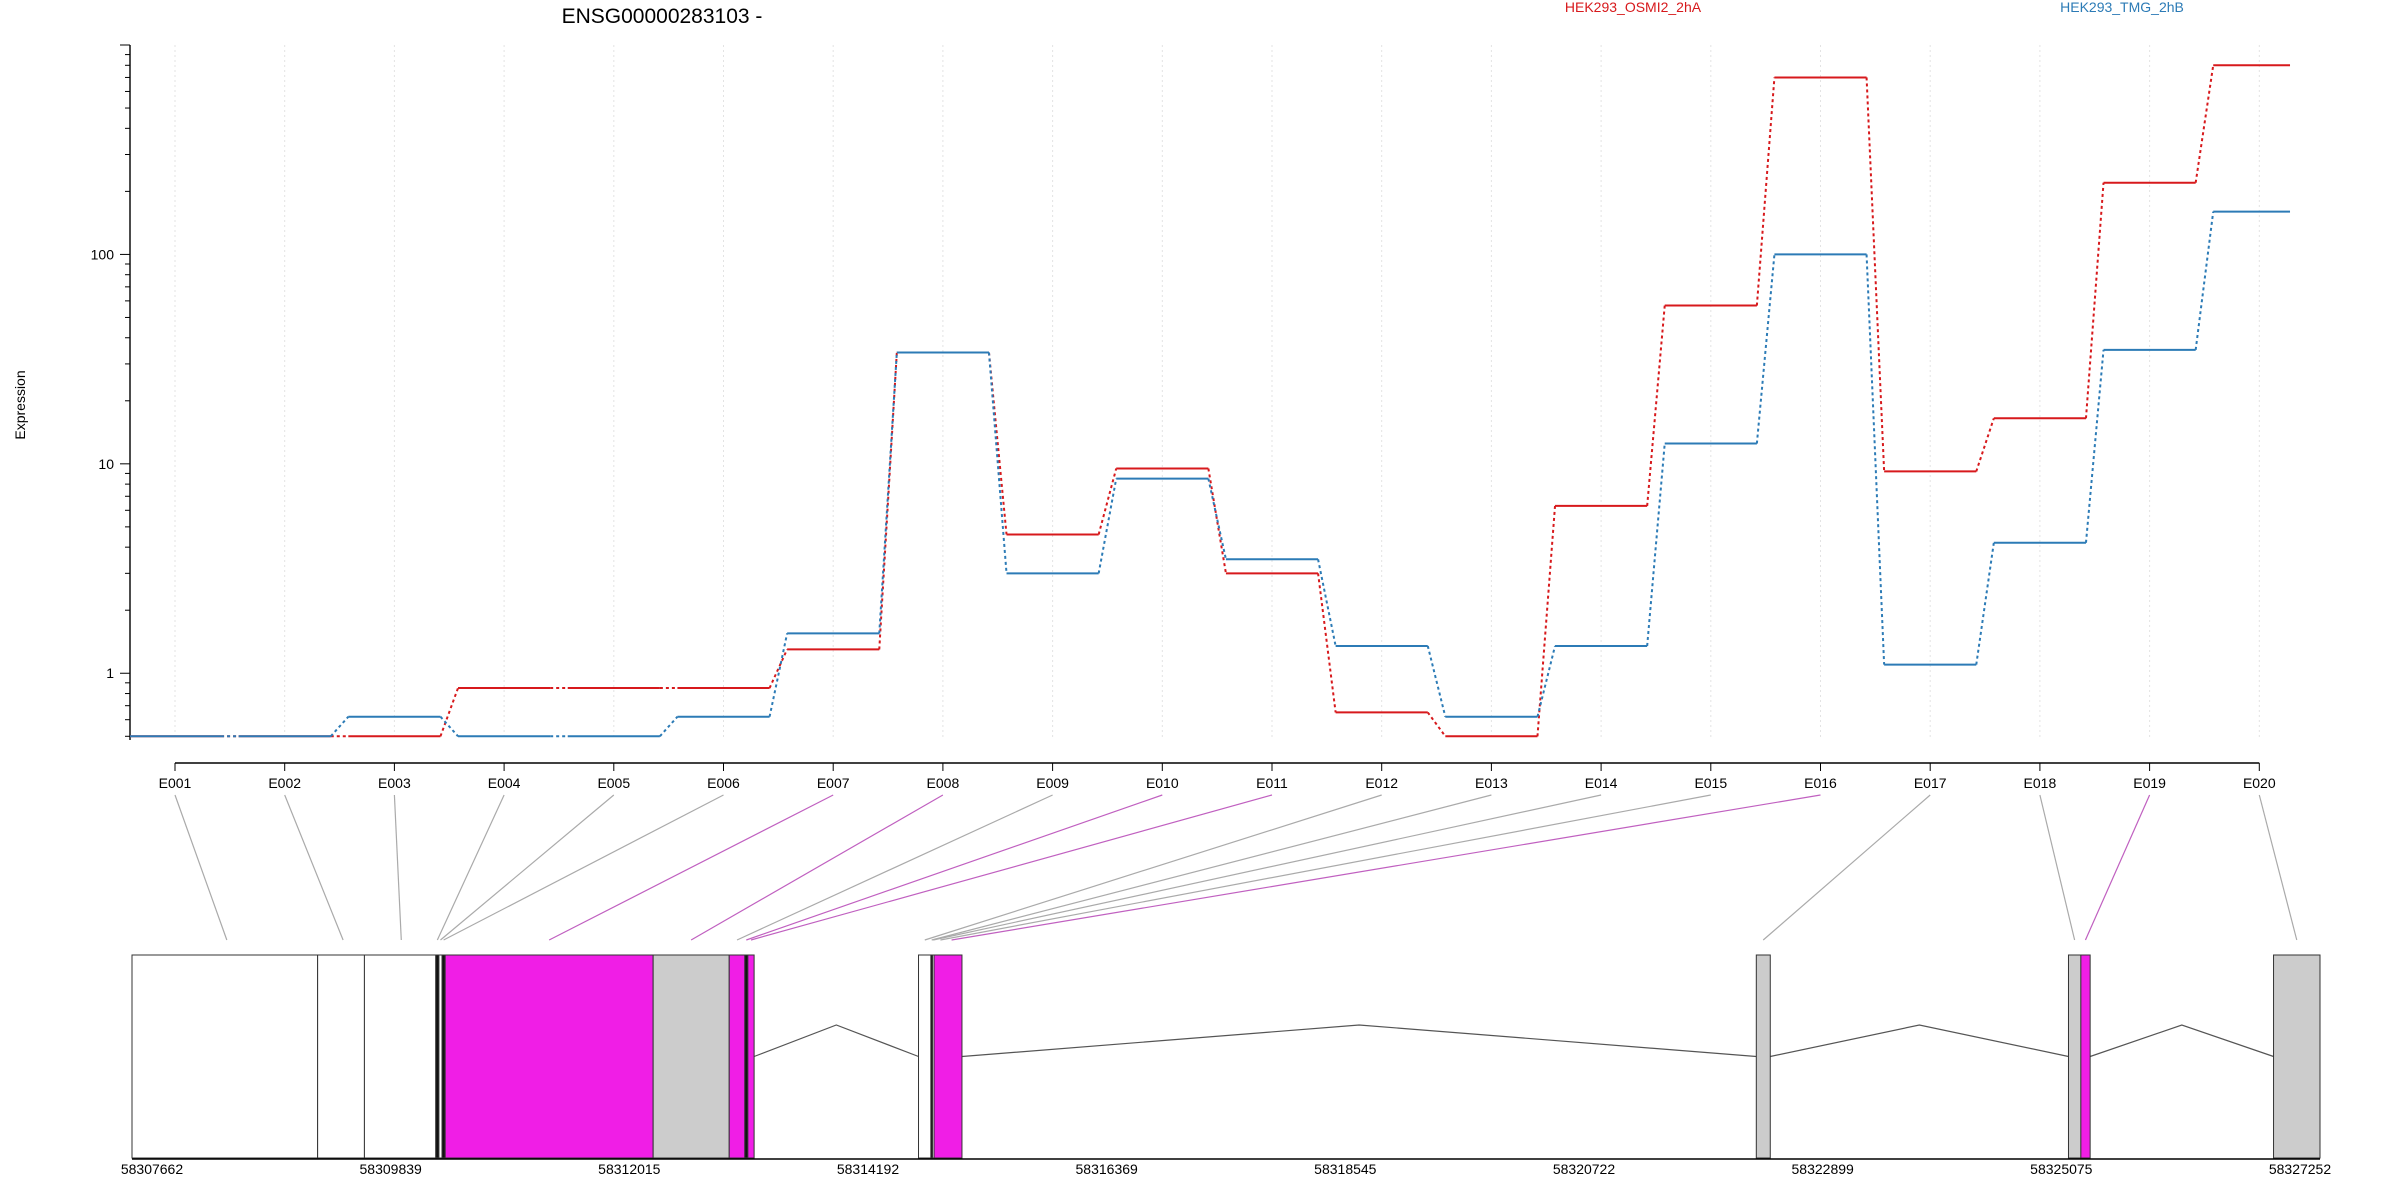  I want to click on coordinate-label: 58322899, so click(1823, 1169).